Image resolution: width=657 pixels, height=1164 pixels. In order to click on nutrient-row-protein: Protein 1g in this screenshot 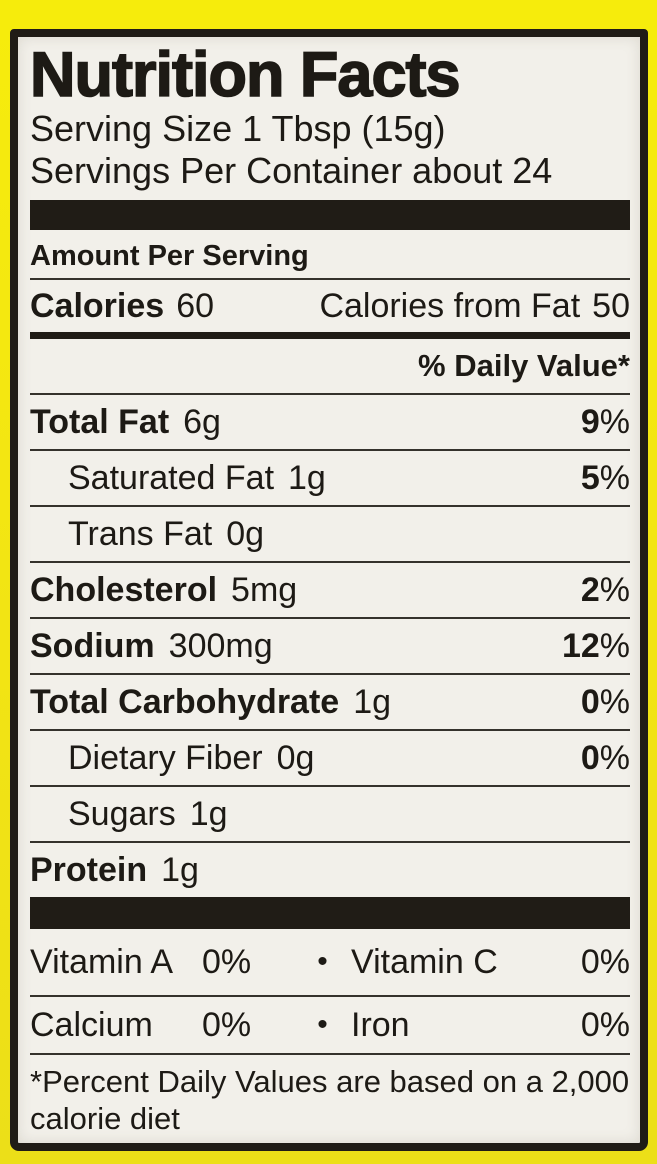, I will do `click(330, 870)`.